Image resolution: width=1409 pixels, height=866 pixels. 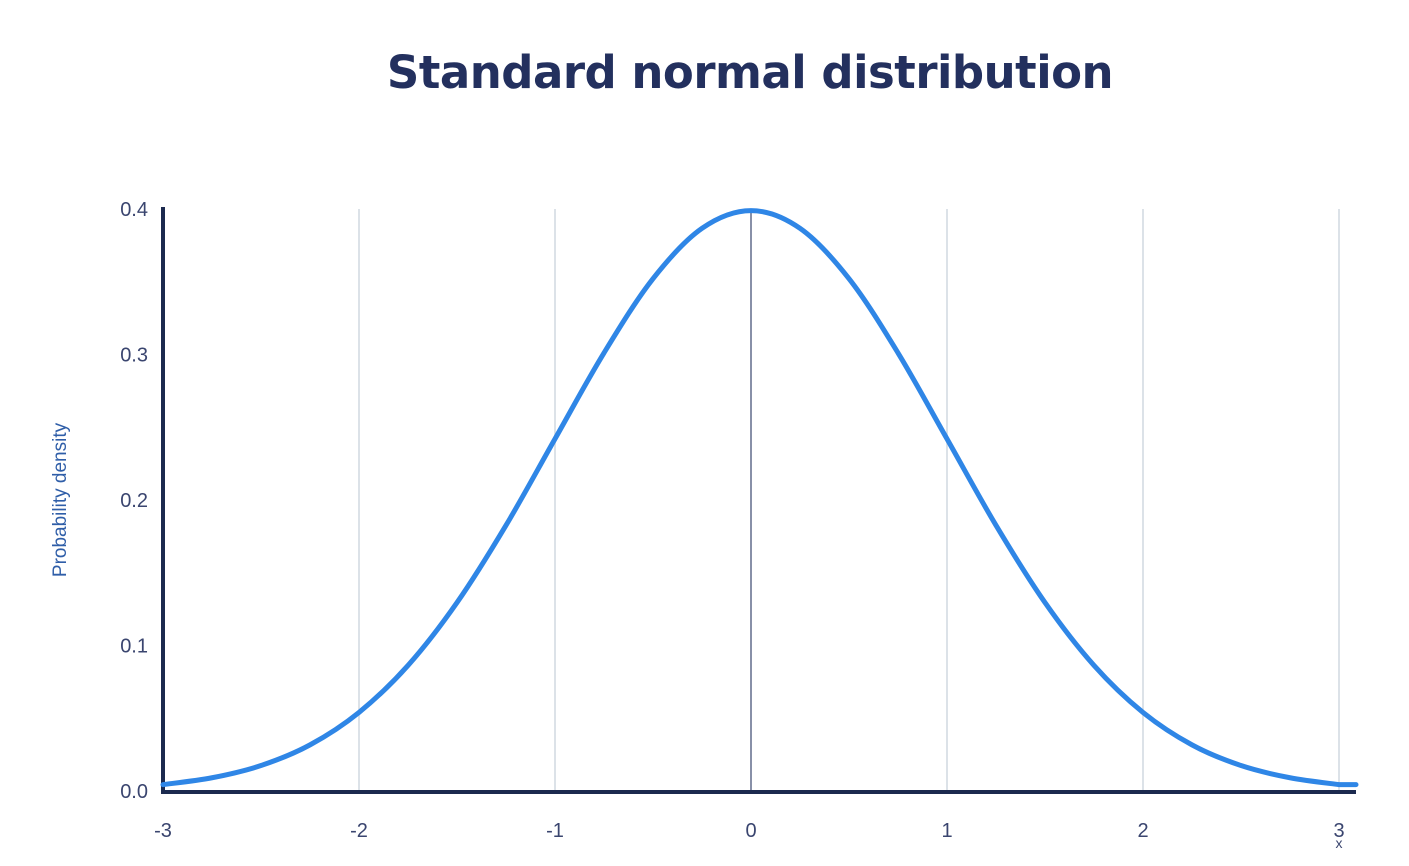 What do you see at coordinates (1339, 843) in the screenshot?
I see `x-axis-label: x` at bounding box center [1339, 843].